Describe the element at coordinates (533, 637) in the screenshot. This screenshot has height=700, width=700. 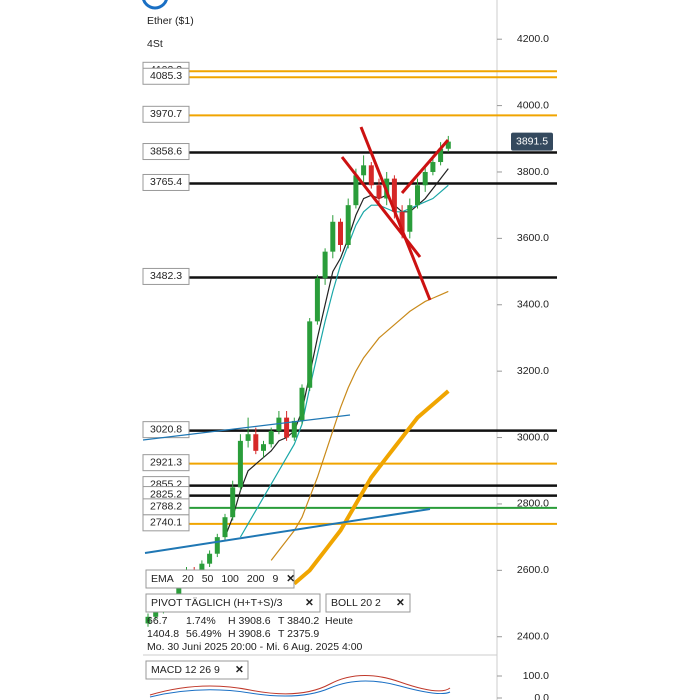
I see `y-tick-label: 2400.0` at that location.